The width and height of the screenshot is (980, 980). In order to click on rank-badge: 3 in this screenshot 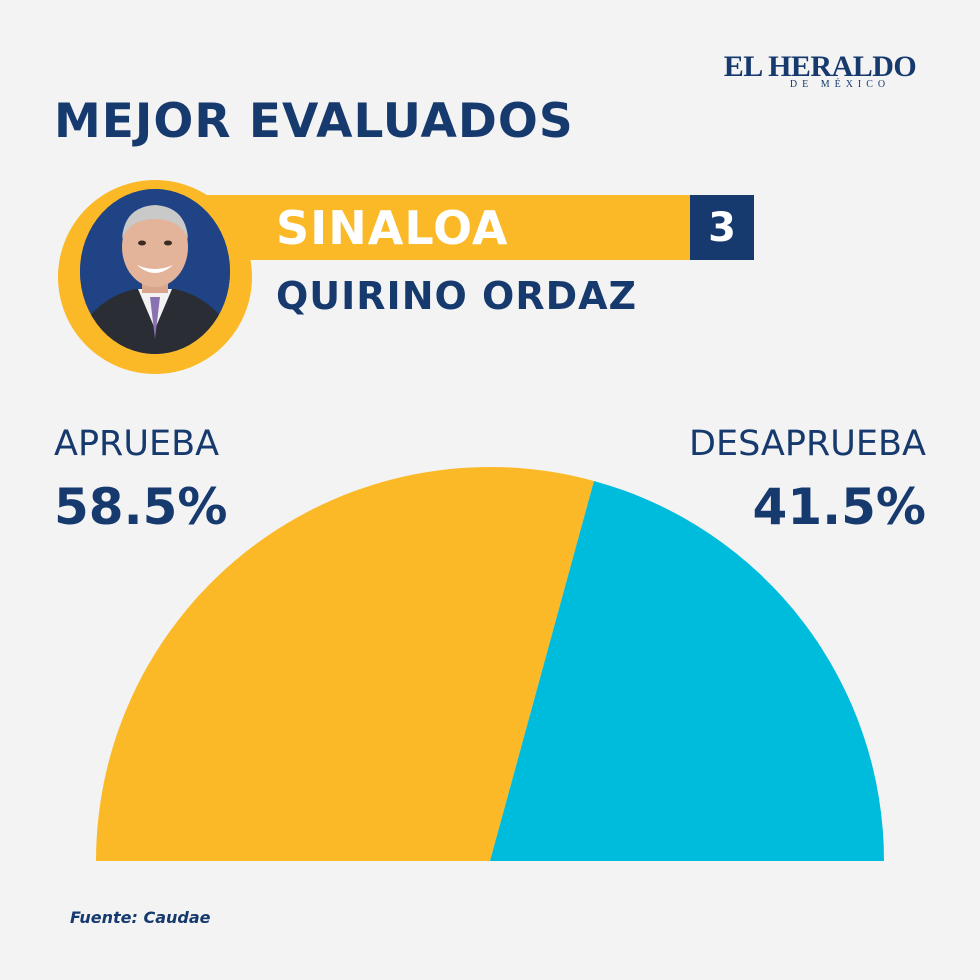, I will do `click(722, 227)`.